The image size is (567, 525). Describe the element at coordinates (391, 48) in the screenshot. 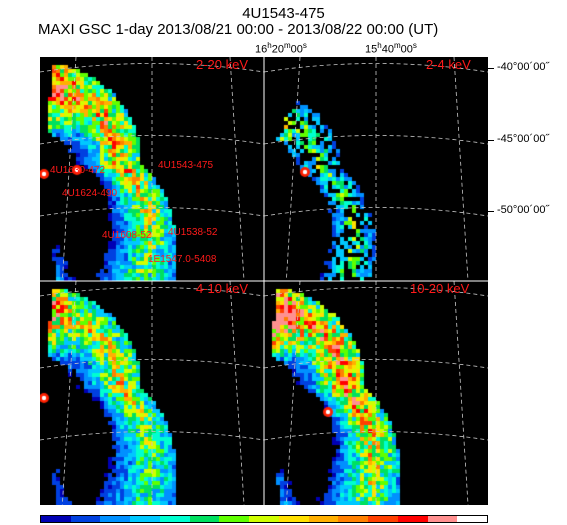

I see `ra-label-2: 15h40m00s` at that location.